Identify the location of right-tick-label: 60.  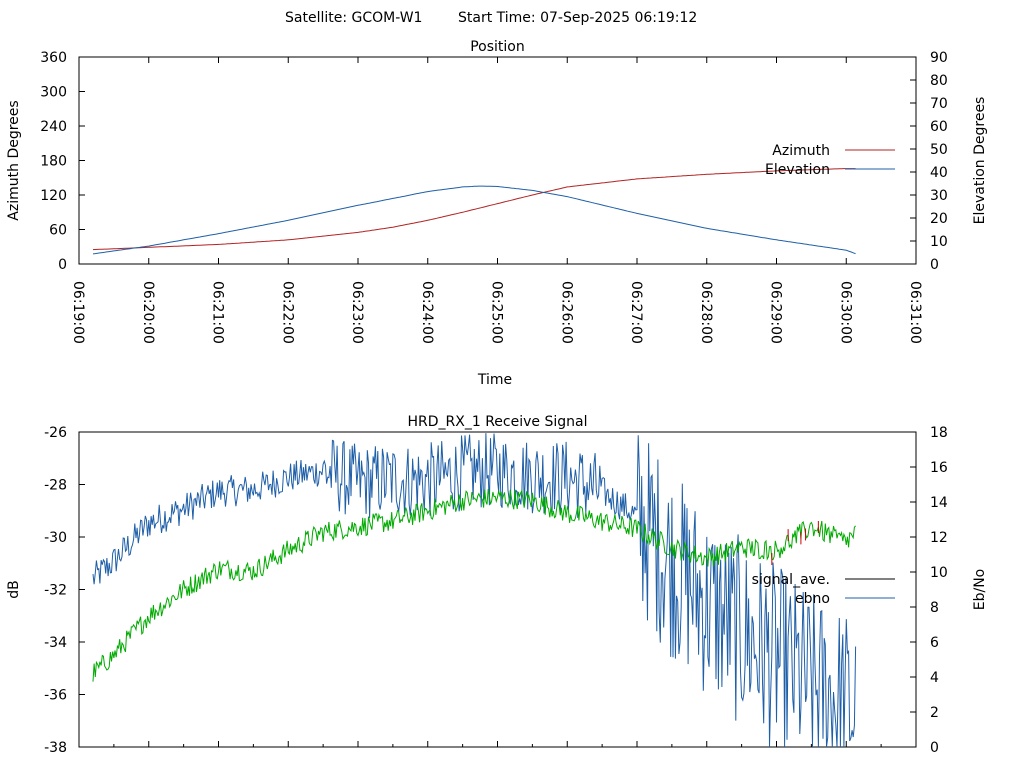
(939, 127).